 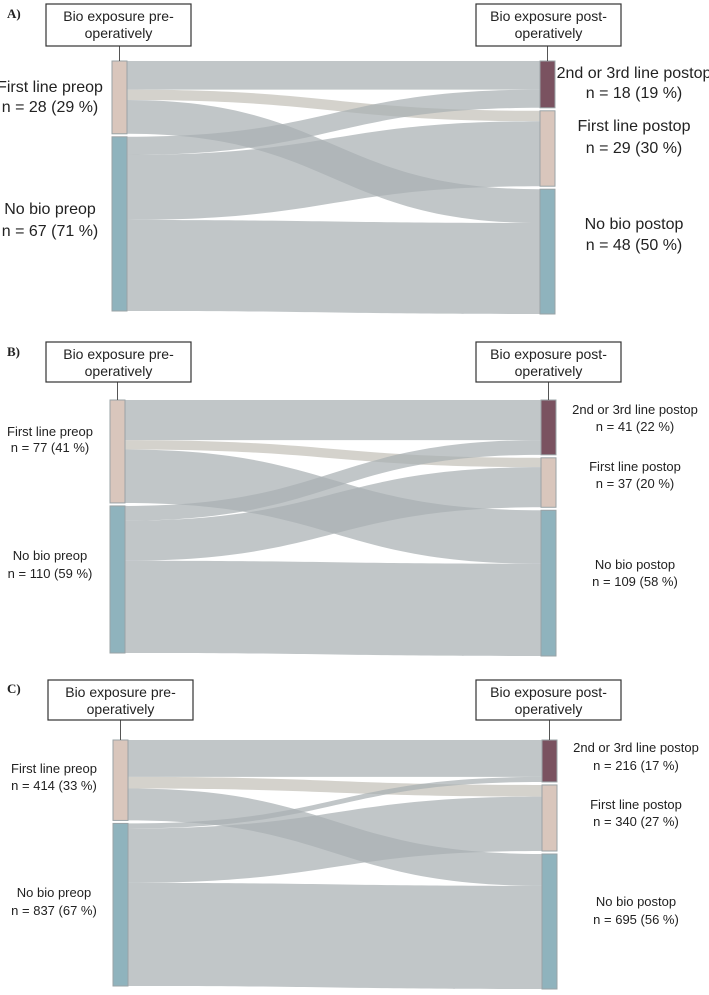 What do you see at coordinates (14, 688) in the screenshot?
I see `panel-label: C)` at bounding box center [14, 688].